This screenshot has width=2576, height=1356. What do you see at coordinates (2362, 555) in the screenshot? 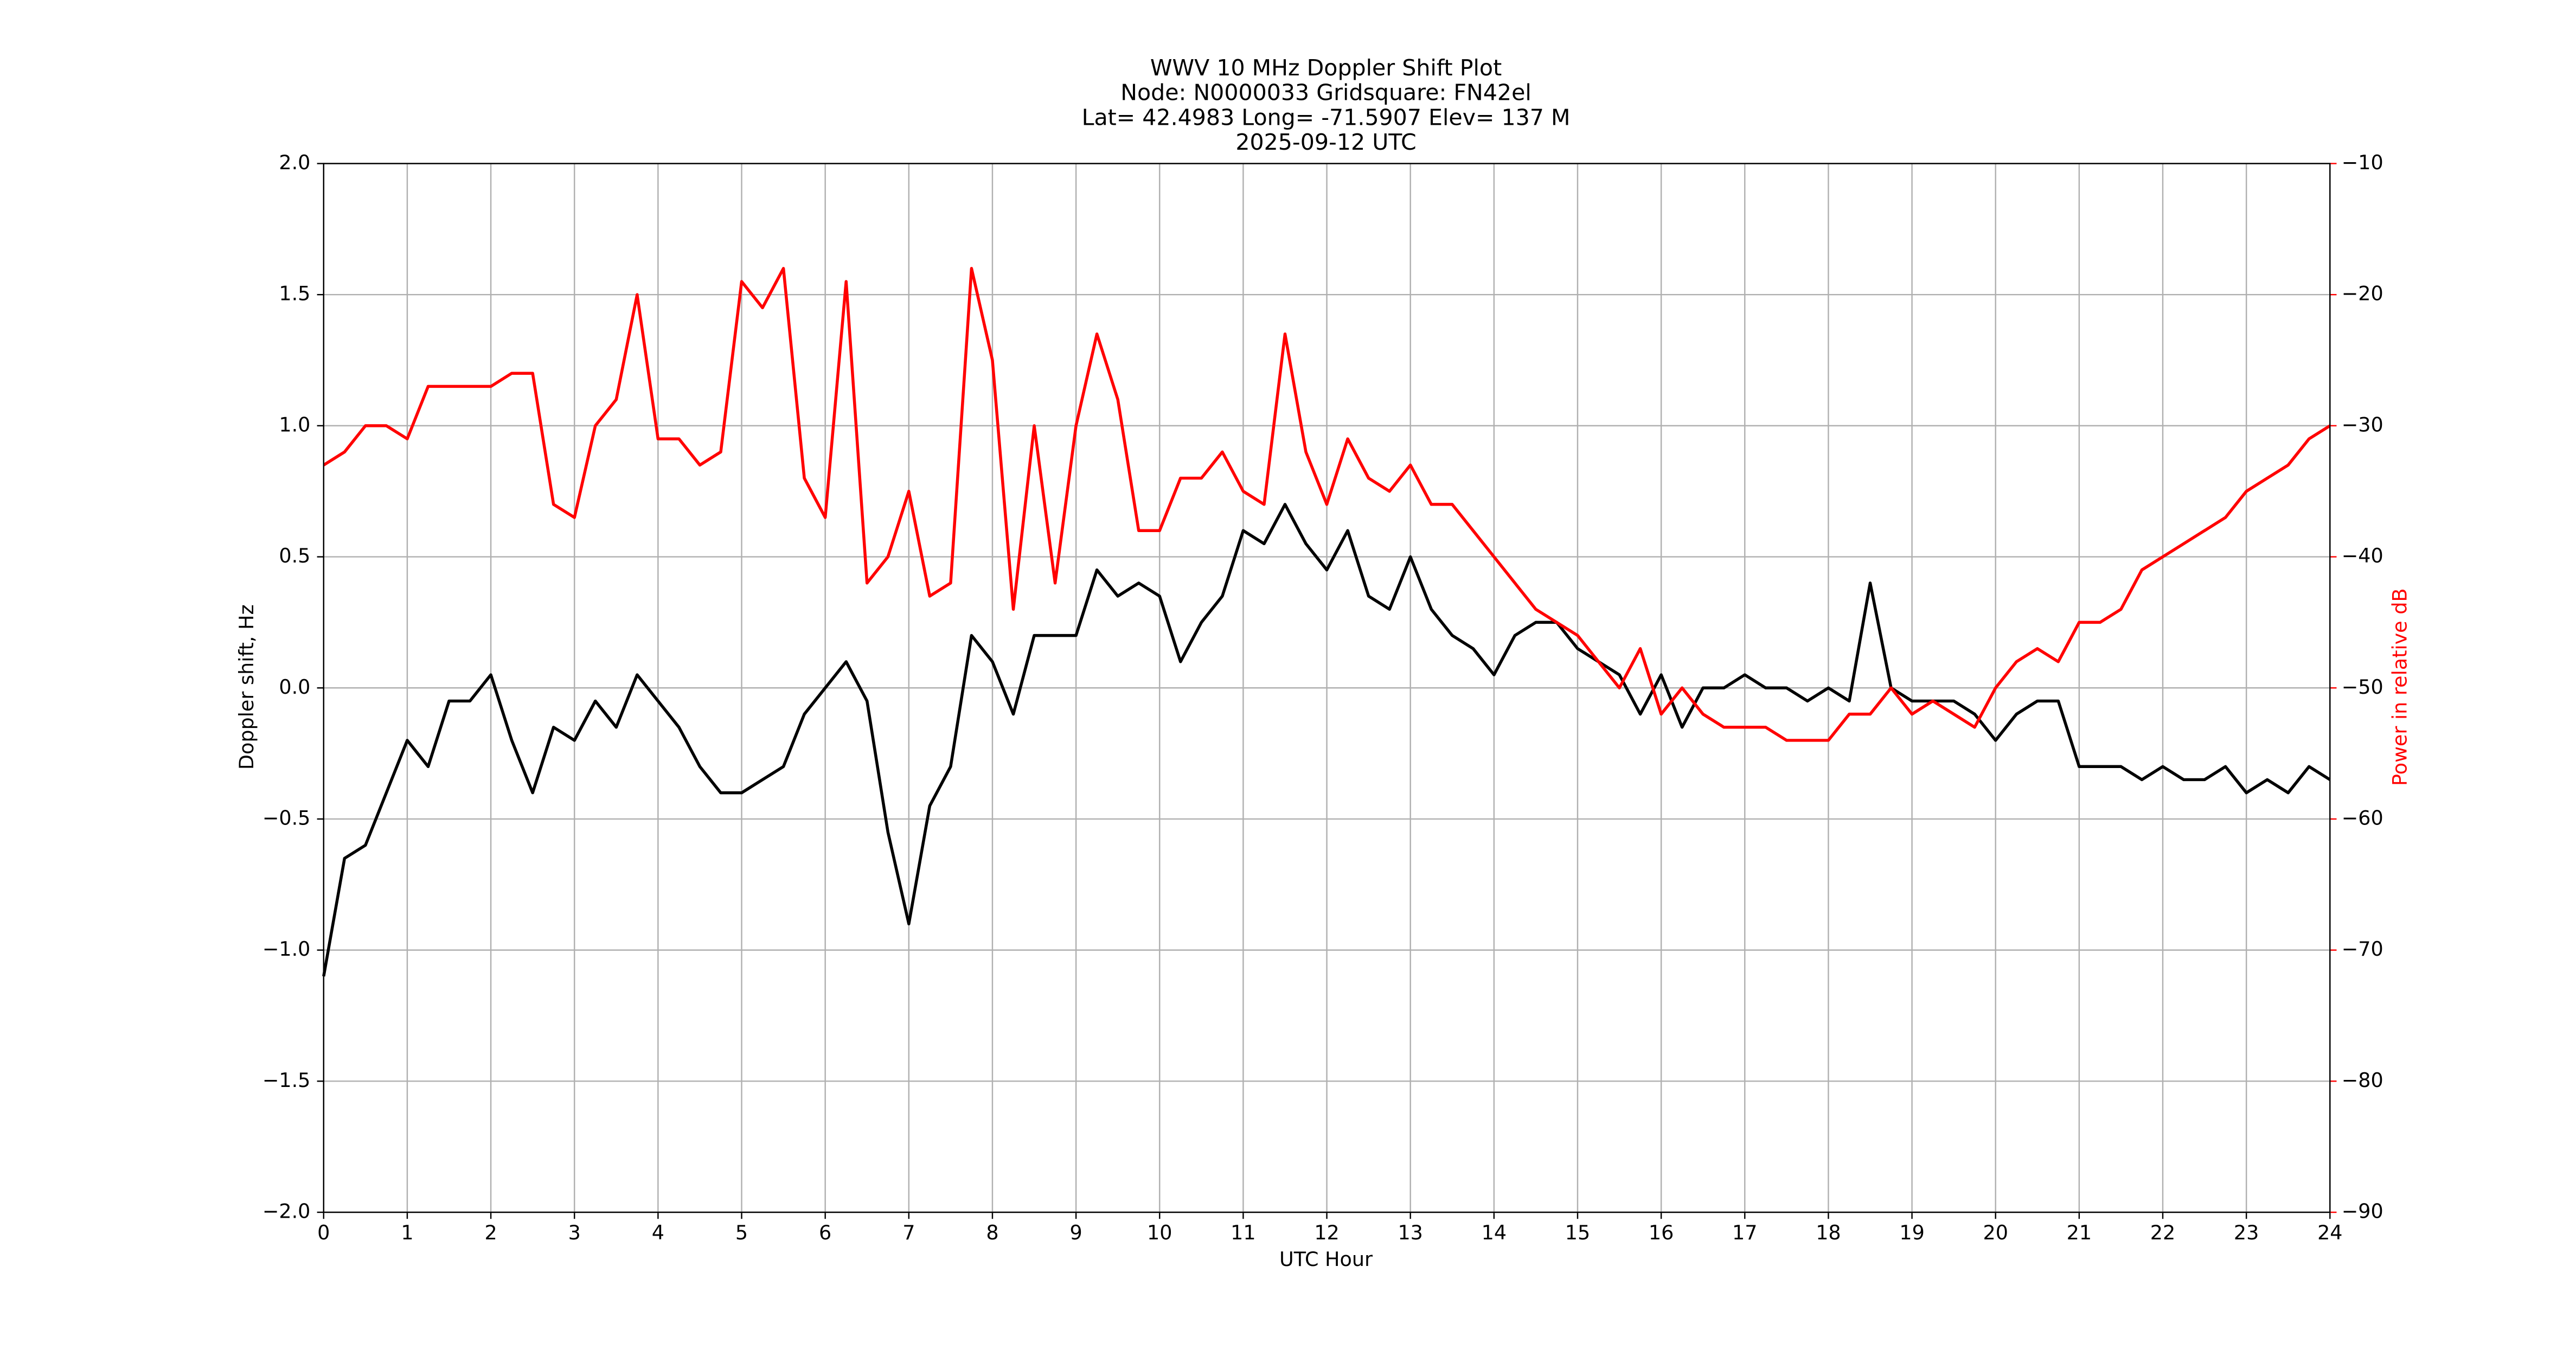
I see `y2-tick-label: −40` at bounding box center [2362, 555].